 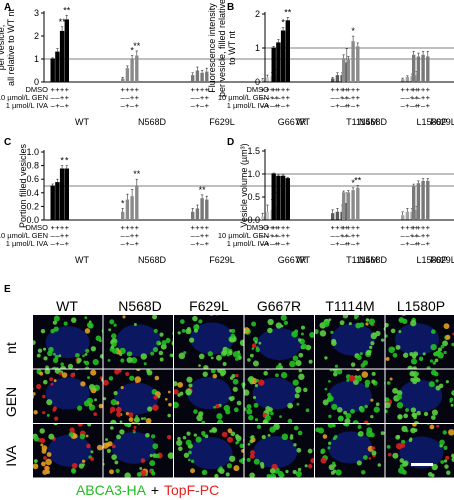 What do you see at coordinates (36, 36) in the screenshot?
I see `y-tick-label: 2` at bounding box center [36, 36].